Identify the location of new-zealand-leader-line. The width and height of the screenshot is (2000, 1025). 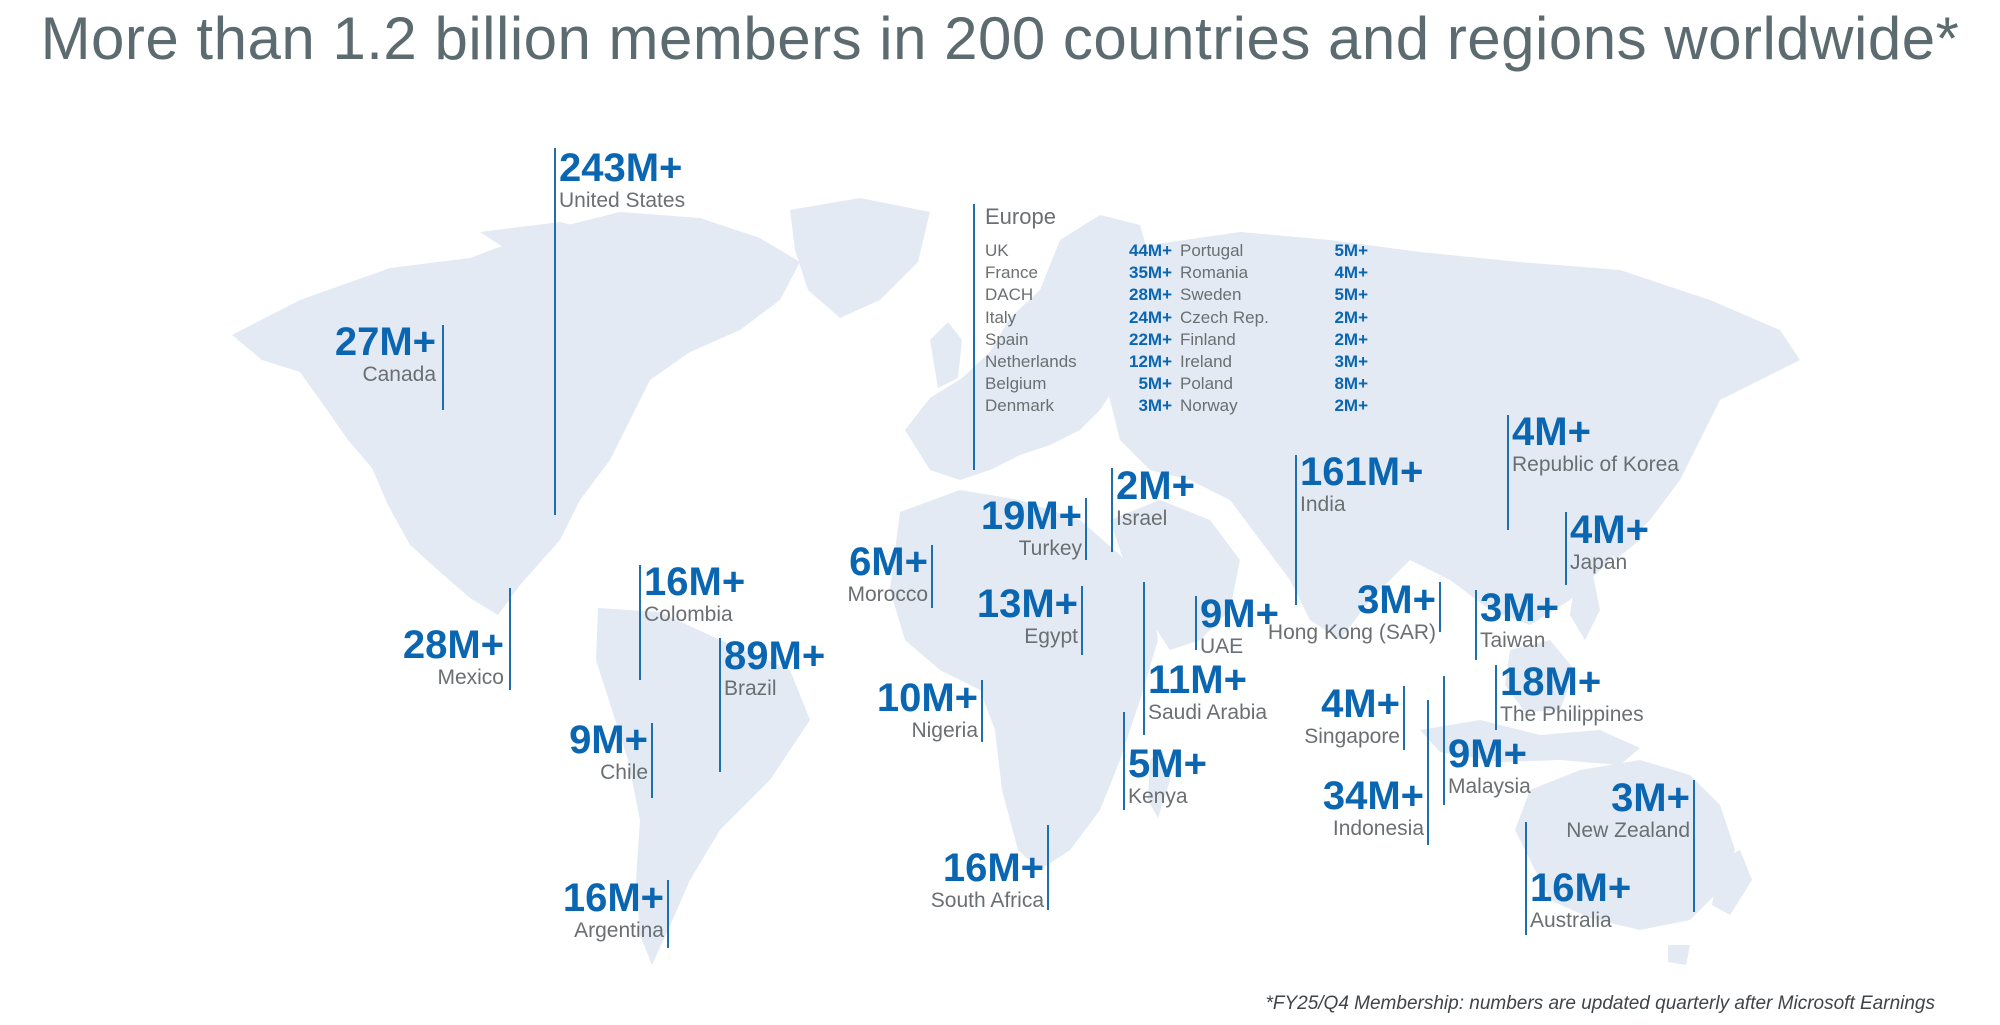
(1694, 846).